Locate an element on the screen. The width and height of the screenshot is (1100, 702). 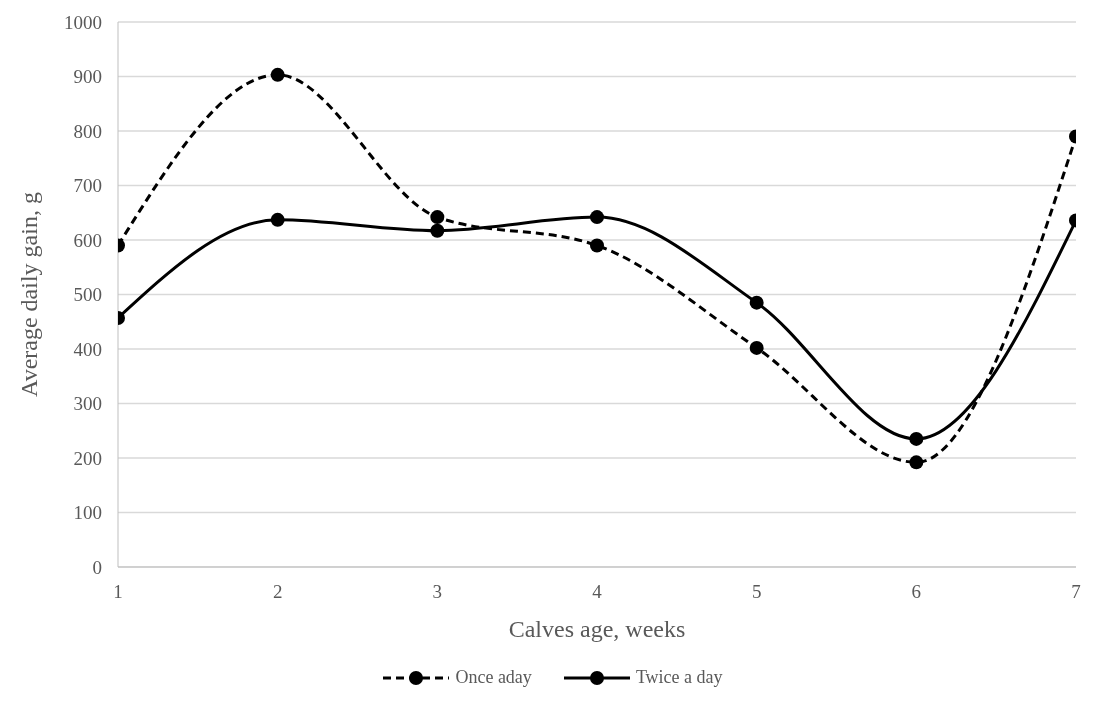
y-tick-label: 400 is located at coordinates (87, 349).